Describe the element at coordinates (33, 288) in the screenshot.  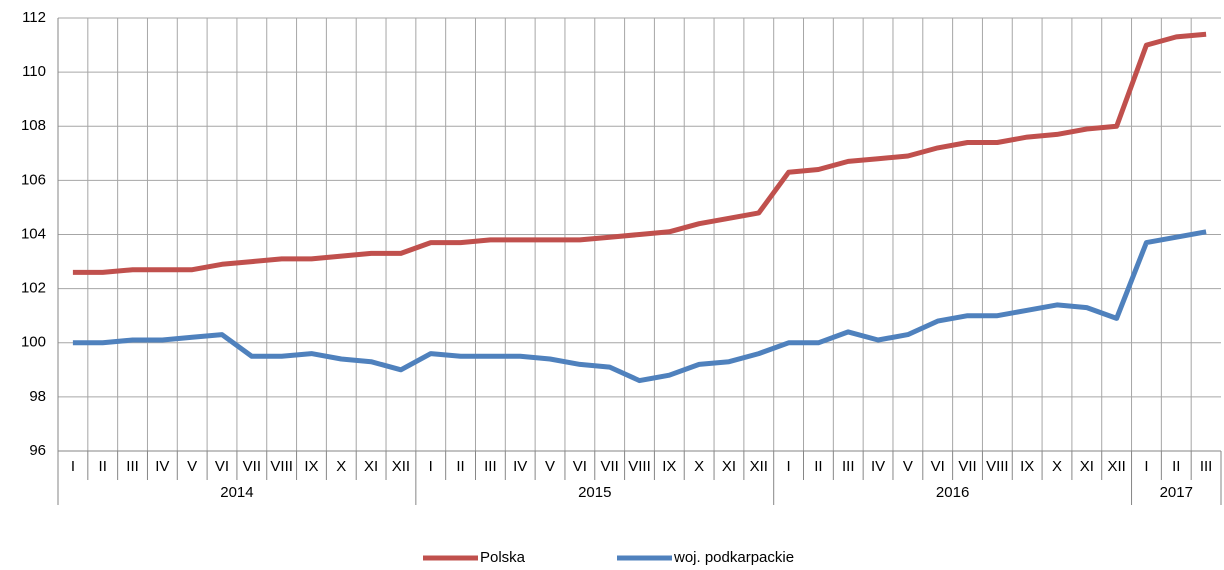
I see `y-tick-label: 102` at that location.